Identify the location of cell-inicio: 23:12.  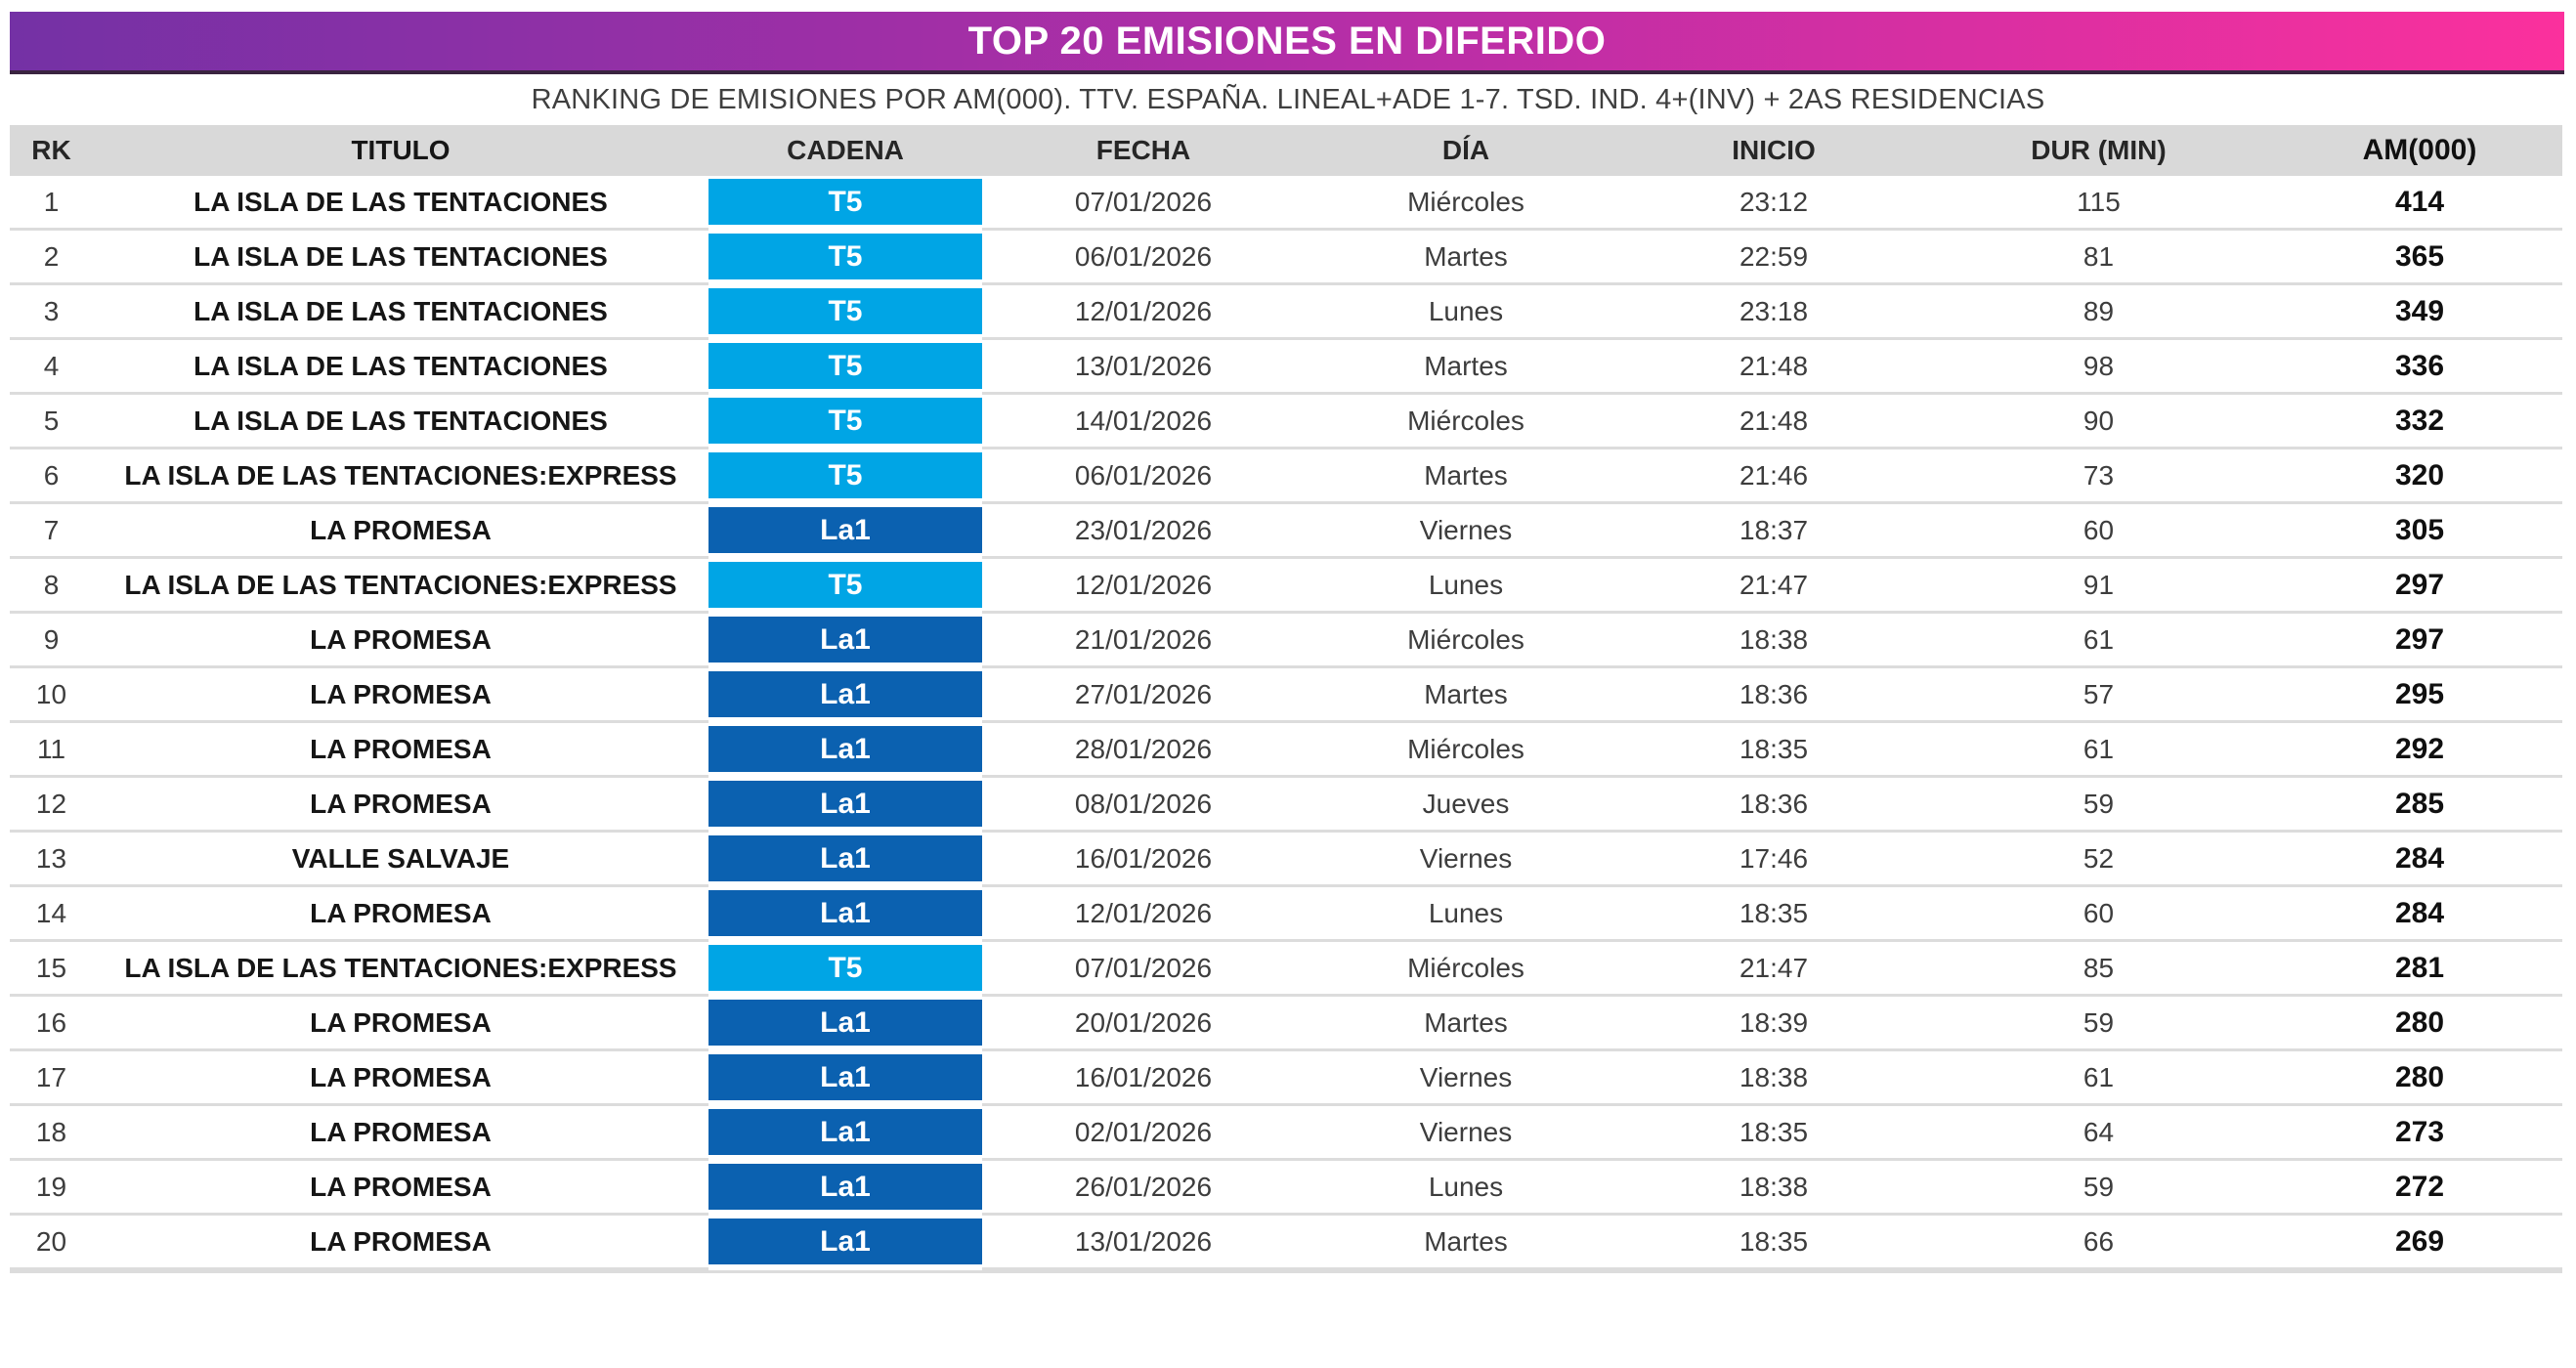
(1773, 203).